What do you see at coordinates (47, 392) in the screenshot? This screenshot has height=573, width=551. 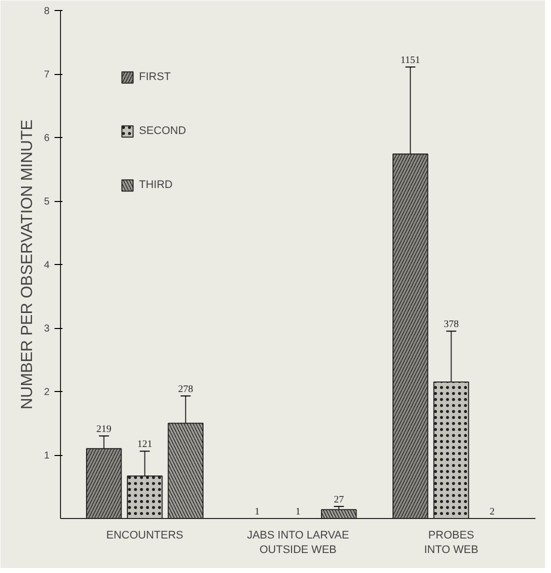 I see `y-tick-label: 2` at bounding box center [47, 392].